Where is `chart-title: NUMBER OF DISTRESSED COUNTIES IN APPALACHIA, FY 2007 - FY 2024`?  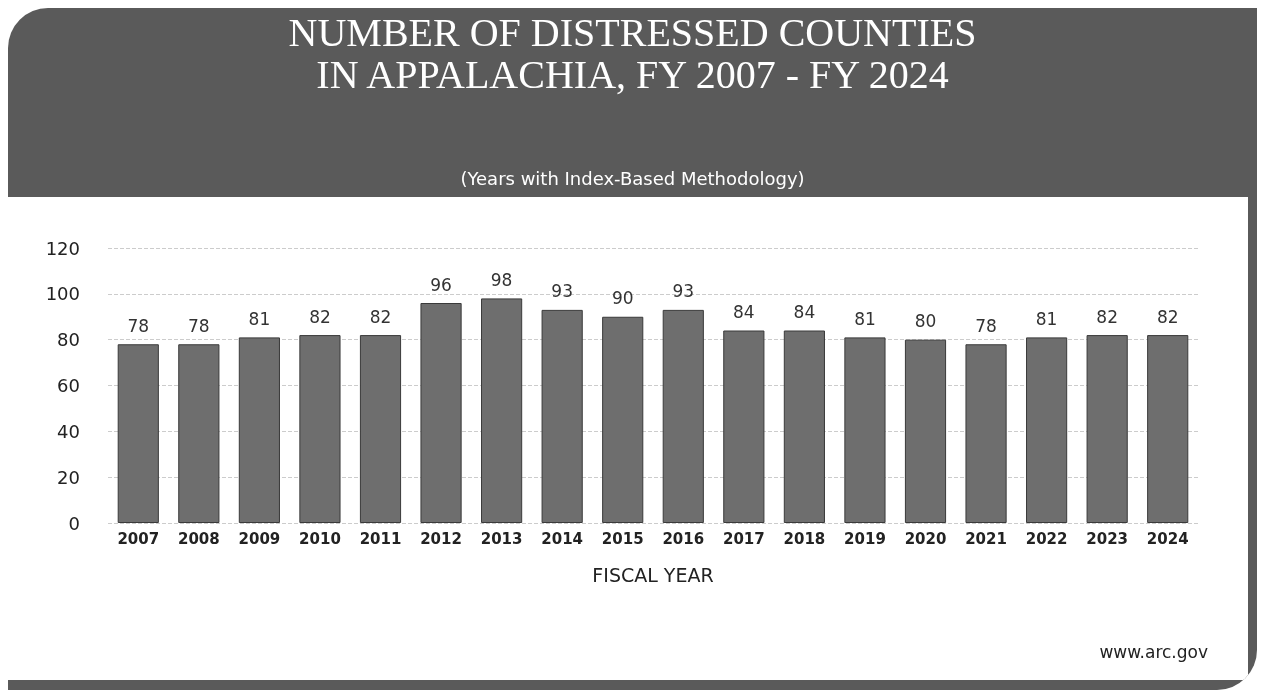
chart-title: NUMBER OF DISTRESSED COUNTIES IN APPALACHIA, FY 2007 - FY 2024 is located at coordinates (632, 53).